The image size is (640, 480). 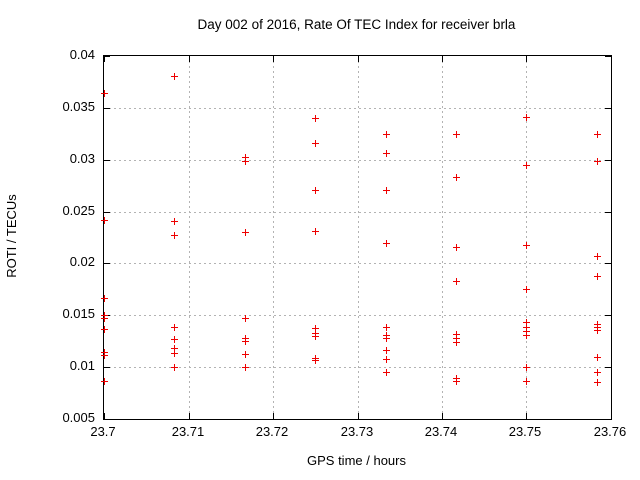 I want to click on y-axis-label: ROTI / TECUs, so click(x=11, y=236).